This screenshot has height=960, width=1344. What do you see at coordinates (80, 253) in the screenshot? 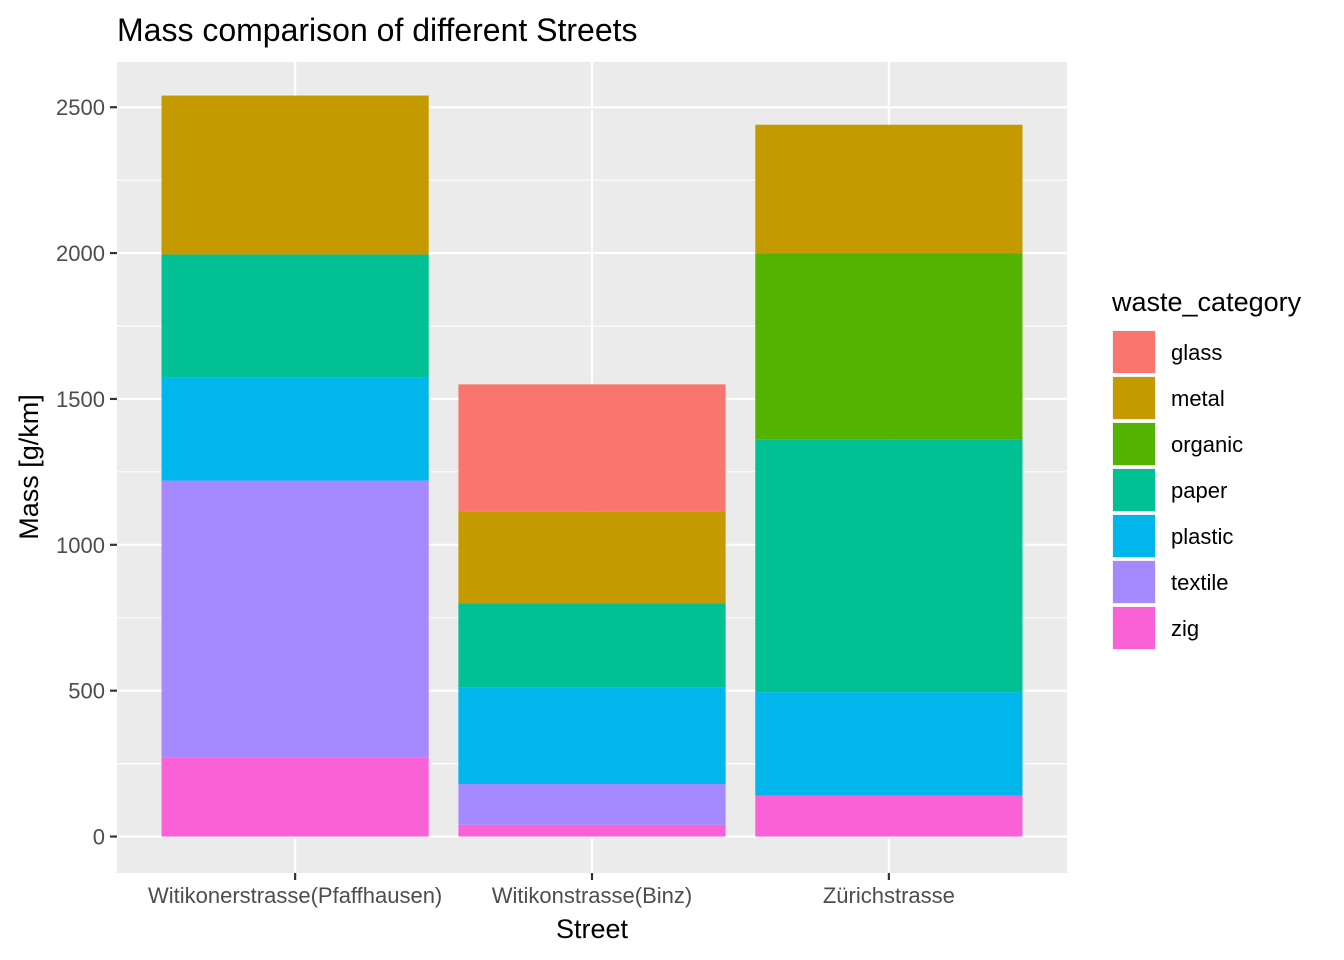
I see `y-tick-label: 2000` at bounding box center [80, 253].